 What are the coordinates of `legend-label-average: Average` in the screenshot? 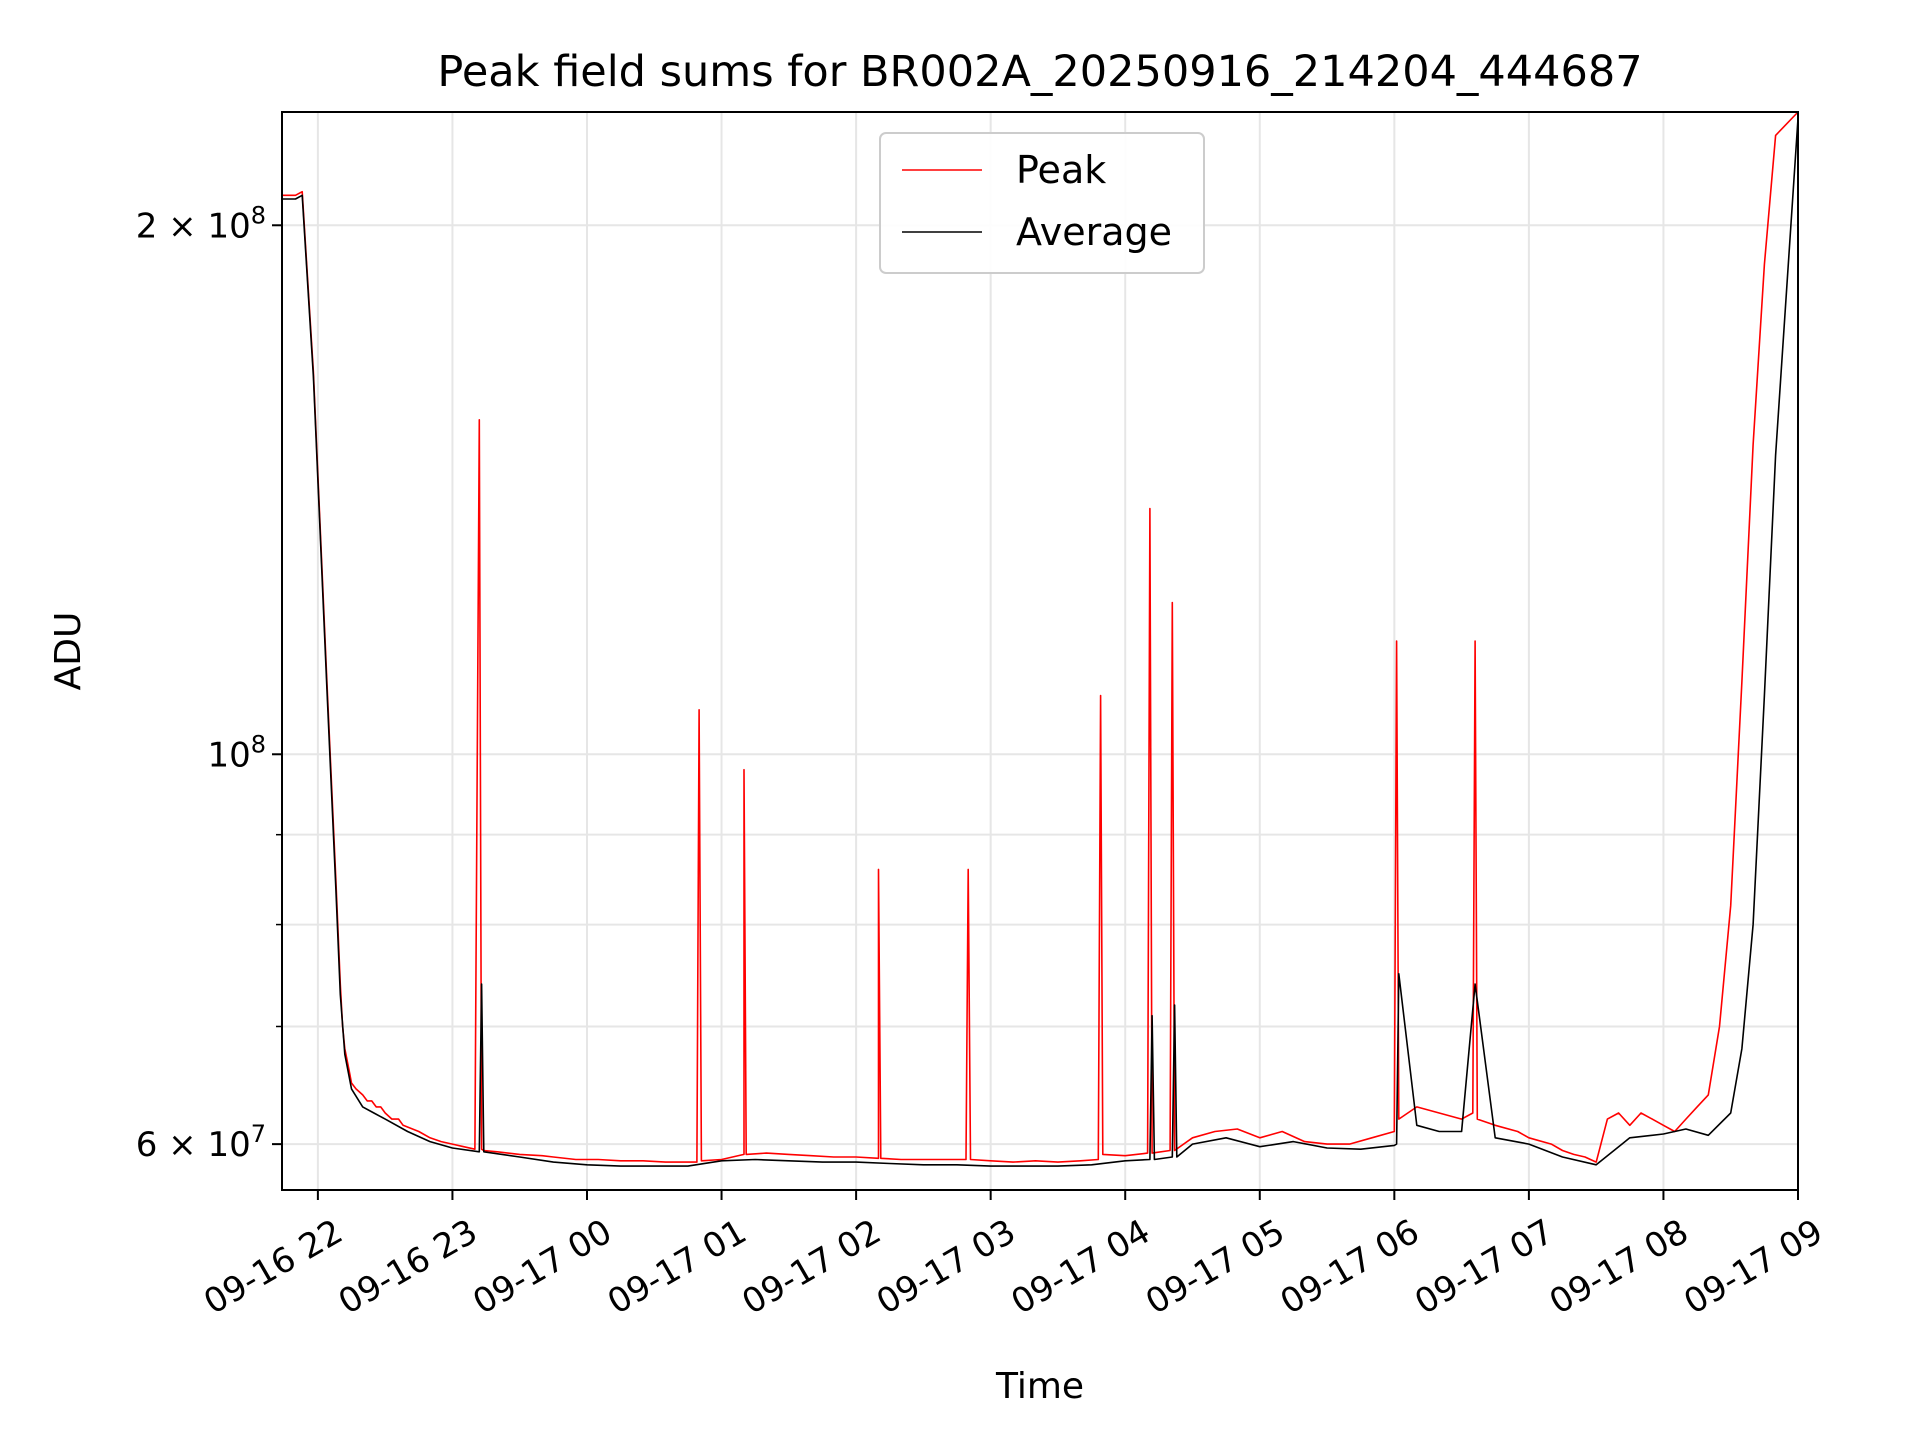 It's located at (1094, 232).